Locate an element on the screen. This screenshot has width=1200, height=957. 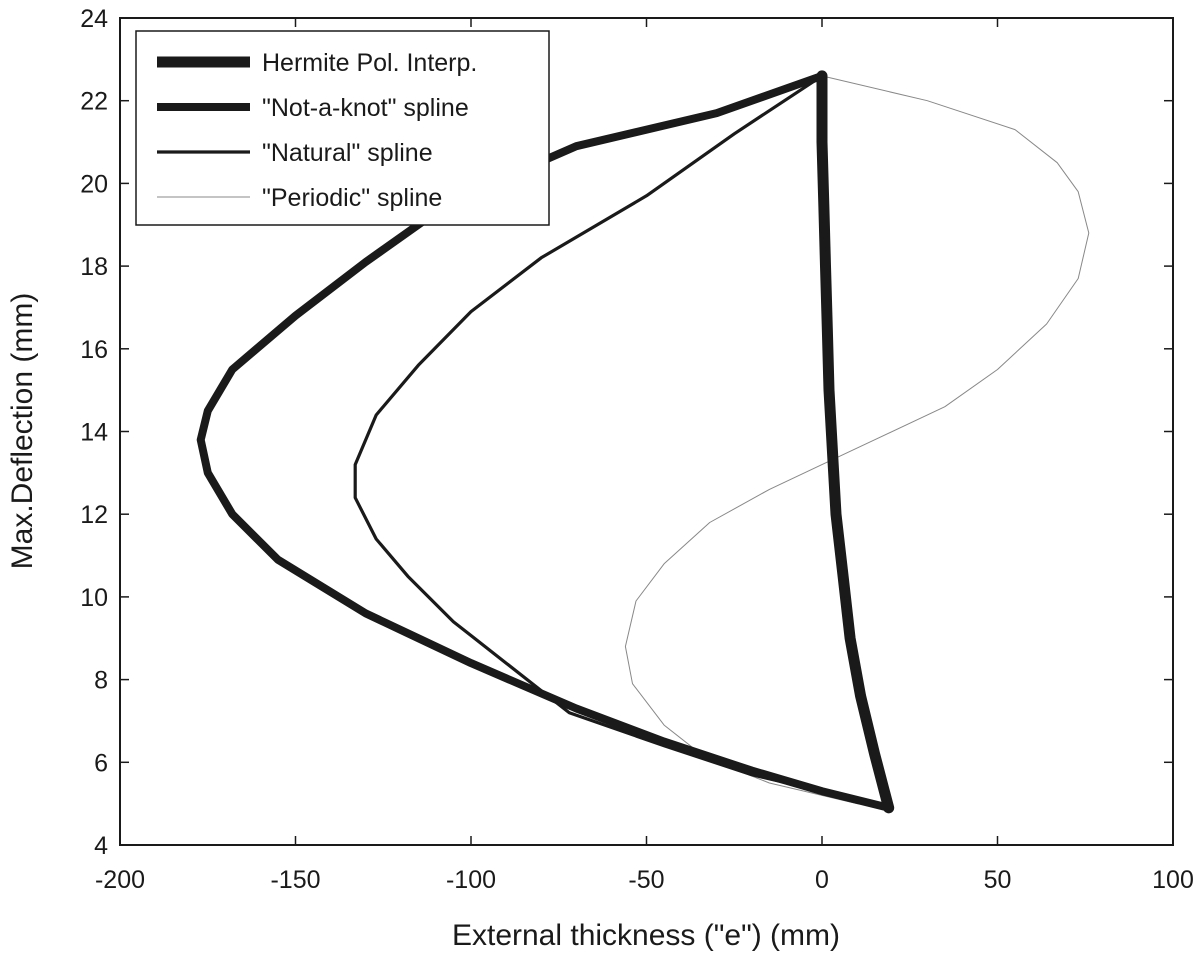
x-tick-label: -150 is located at coordinates (295, 880).